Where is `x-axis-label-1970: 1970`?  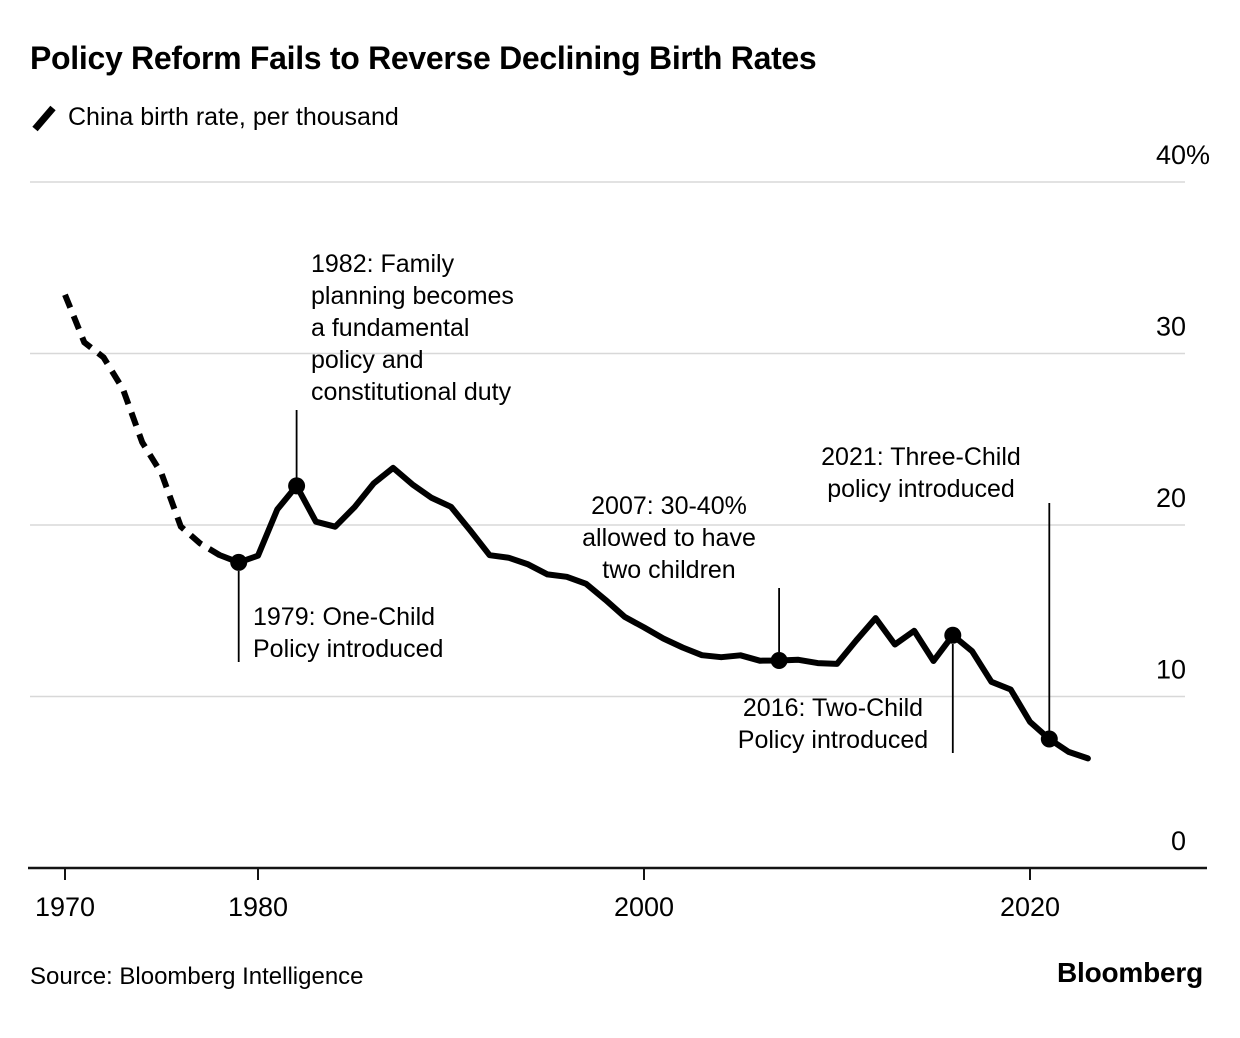
x-axis-label-1970: 1970 is located at coordinates (65, 907).